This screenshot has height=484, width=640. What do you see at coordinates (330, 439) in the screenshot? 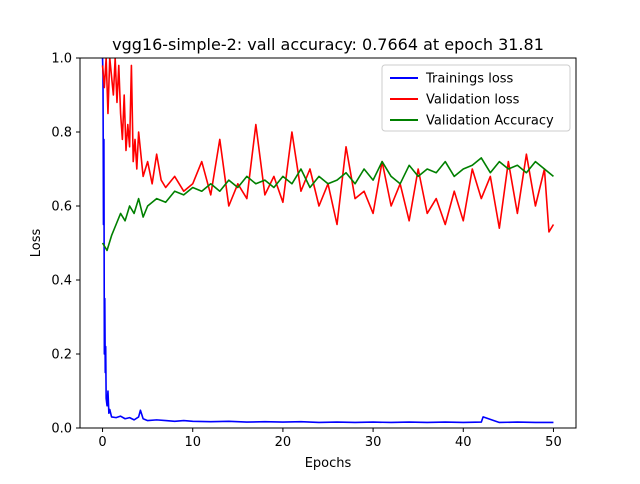
I see `x-axis: 0 10 20 30 40 50` at bounding box center [330, 439].